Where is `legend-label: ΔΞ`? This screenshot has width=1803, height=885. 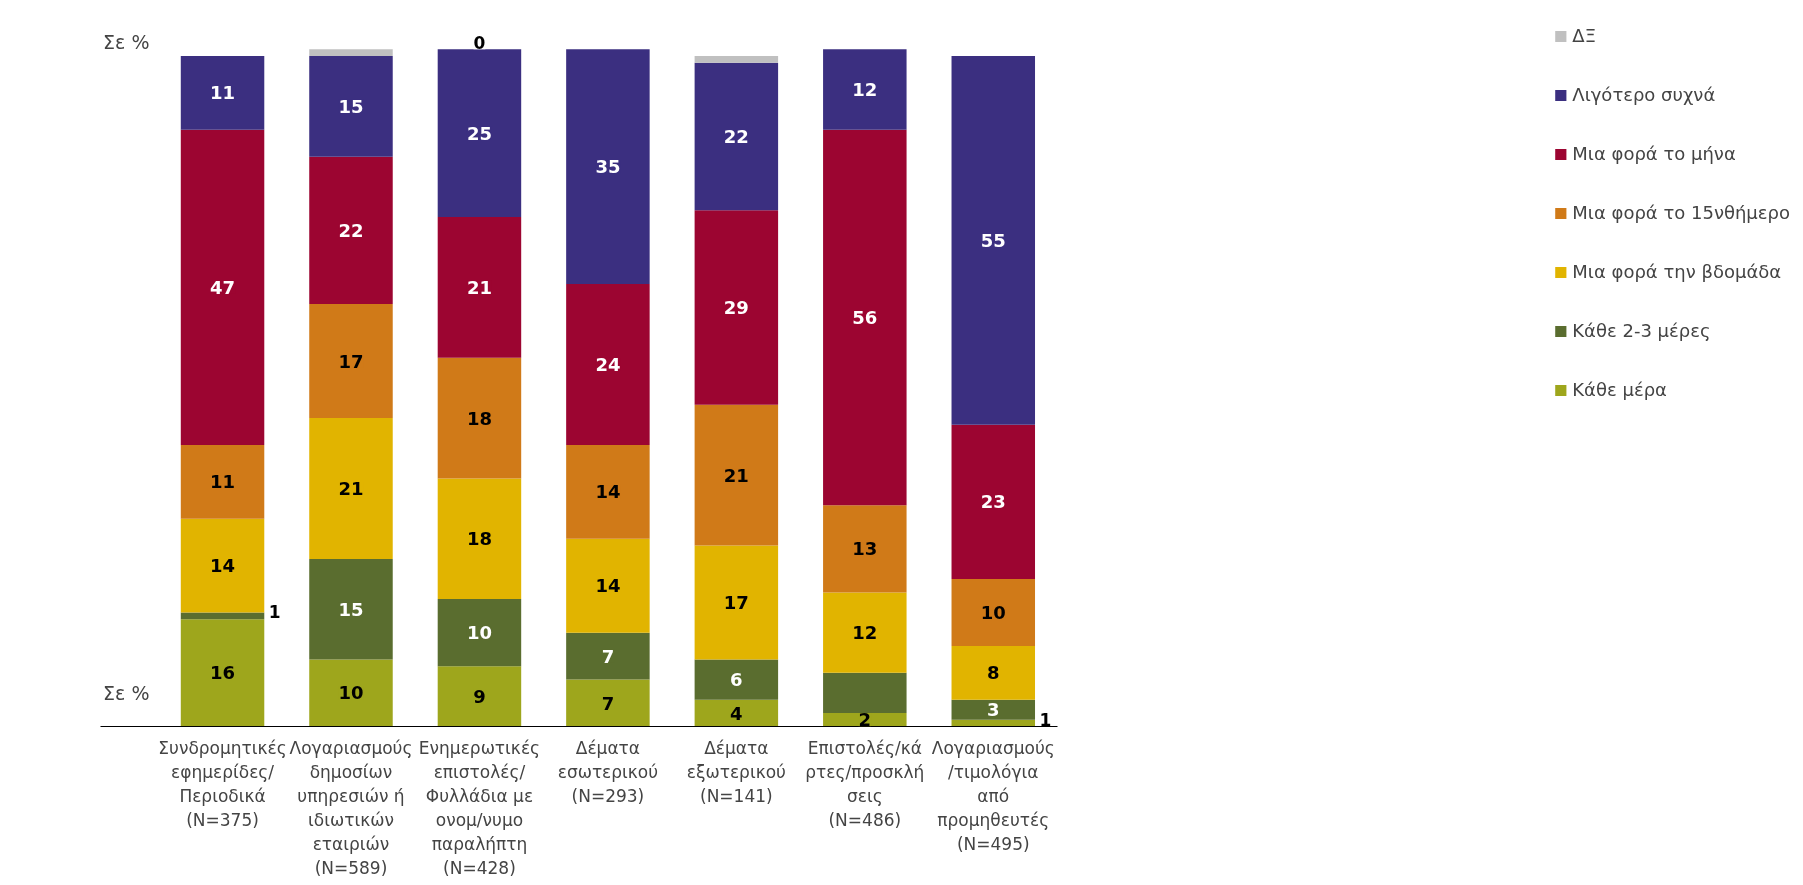 legend-label: ΔΞ is located at coordinates (1584, 35).